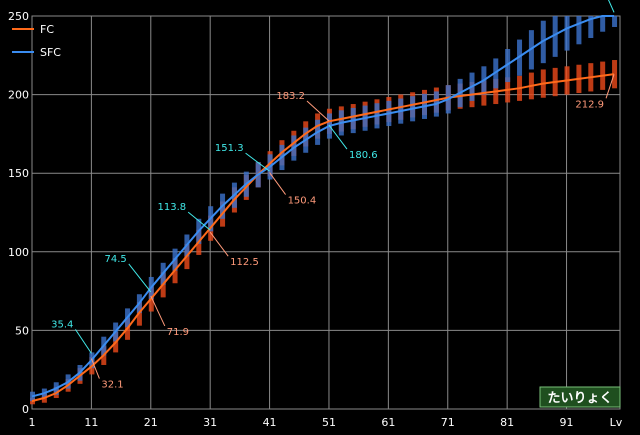 The height and width of the screenshot is (435, 640). Describe the element at coordinates (22, 330) in the screenshot. I see `y-tick-label: 50` at that location.